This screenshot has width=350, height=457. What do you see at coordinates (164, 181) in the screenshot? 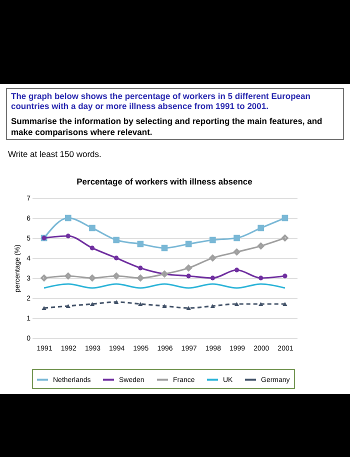
I see `chart-title: Percentage of workers with illness absence` at bounding box center [164, 181].